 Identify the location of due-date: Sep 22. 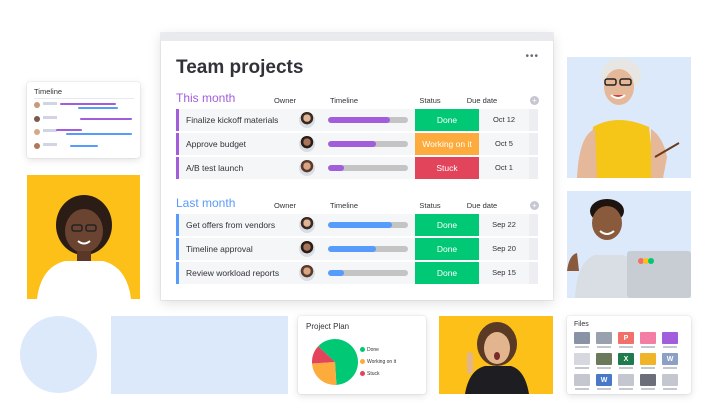
(504, 224).